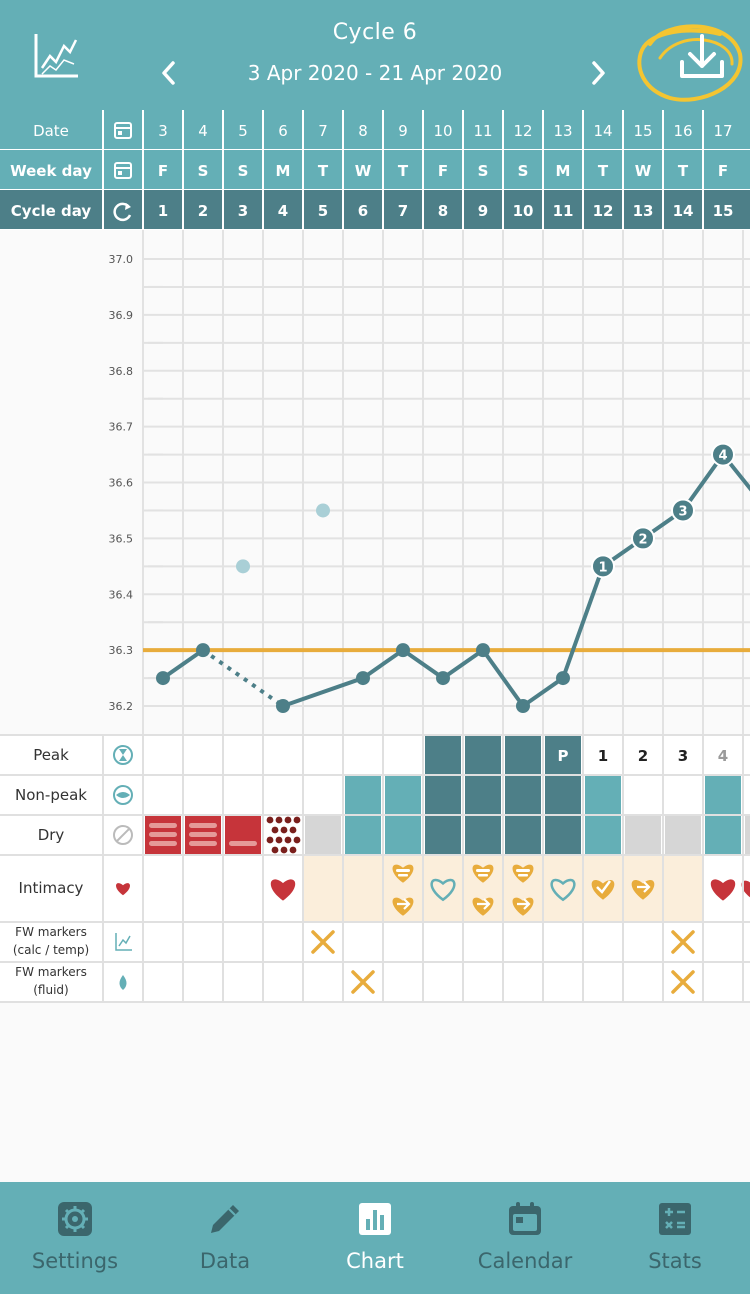  What do you see at coordinates (643, 890) in the screenshot?
I see `heart-arrow-icon` at bounding box center [643, 890].